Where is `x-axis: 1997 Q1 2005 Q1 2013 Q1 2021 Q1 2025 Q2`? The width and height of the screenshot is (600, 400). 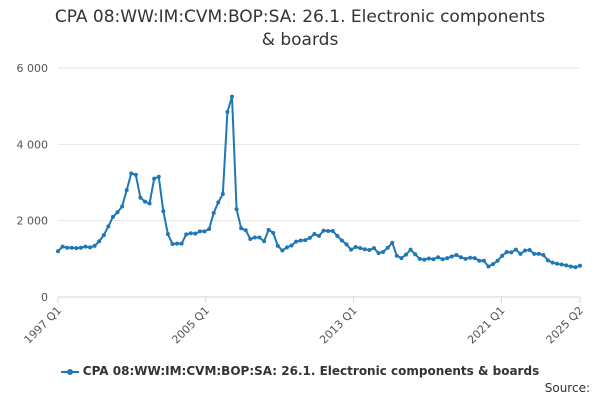
x-axis: 1997 Q1 2005 Q1 2013 Q1 2021 Q1 2025 Q2 is located at coordinates (304, 321).